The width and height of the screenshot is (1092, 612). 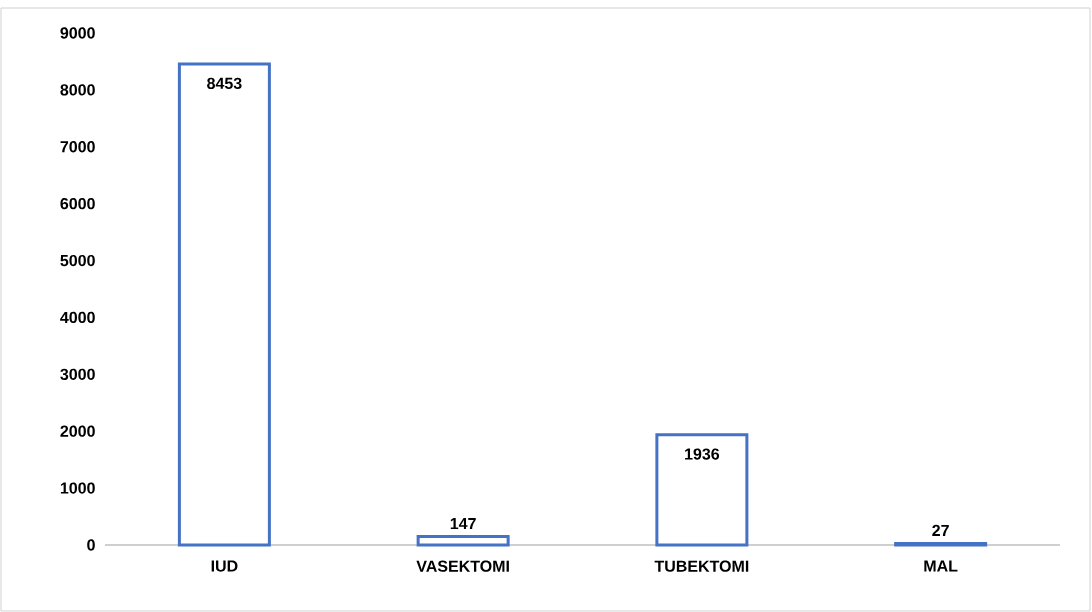 What do you see at coordinates (77, 431) in the screenshot?
I see `y-tick-label: 2000` at bounding box center [77, 431].